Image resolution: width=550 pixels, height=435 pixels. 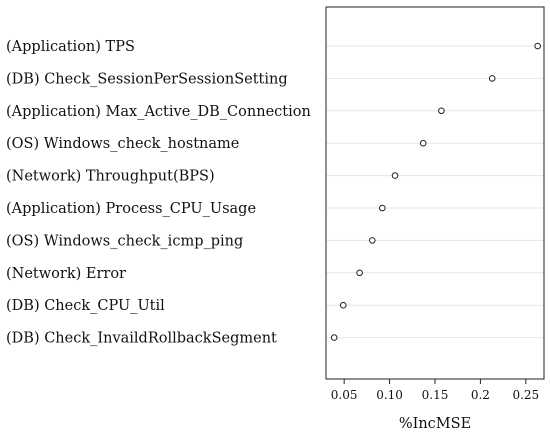 I want to click on category-label: (DB) Check_CPU_Util, so click(x=85, y=306).